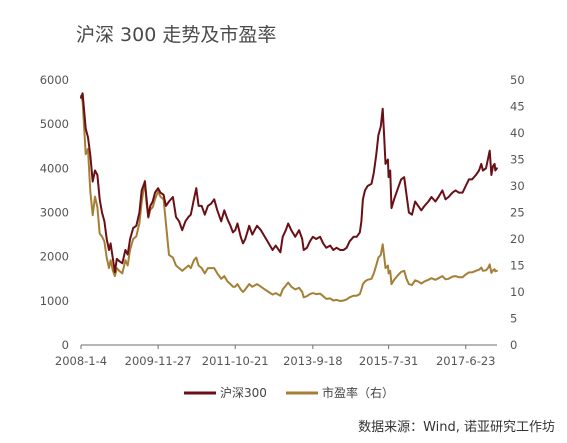 The width and height of the screenshot is (567, 443). Describe the element at coordinates (158, 361) in the screenshot. I see `x-tick-label: 2009-11-27` at that location.